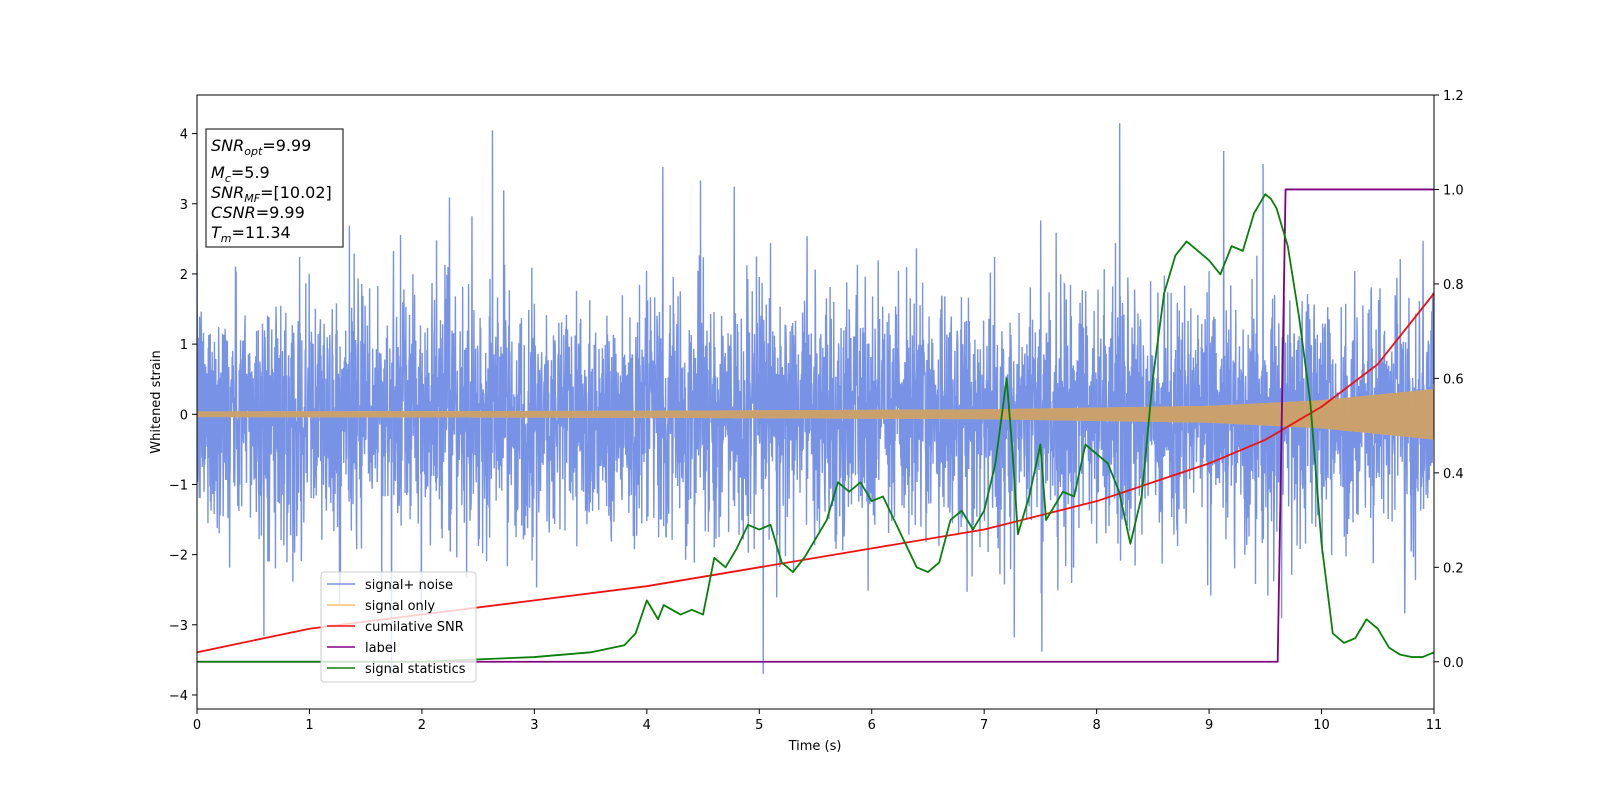  I want to click on x-tick-label: 11, so click(1434, 725).